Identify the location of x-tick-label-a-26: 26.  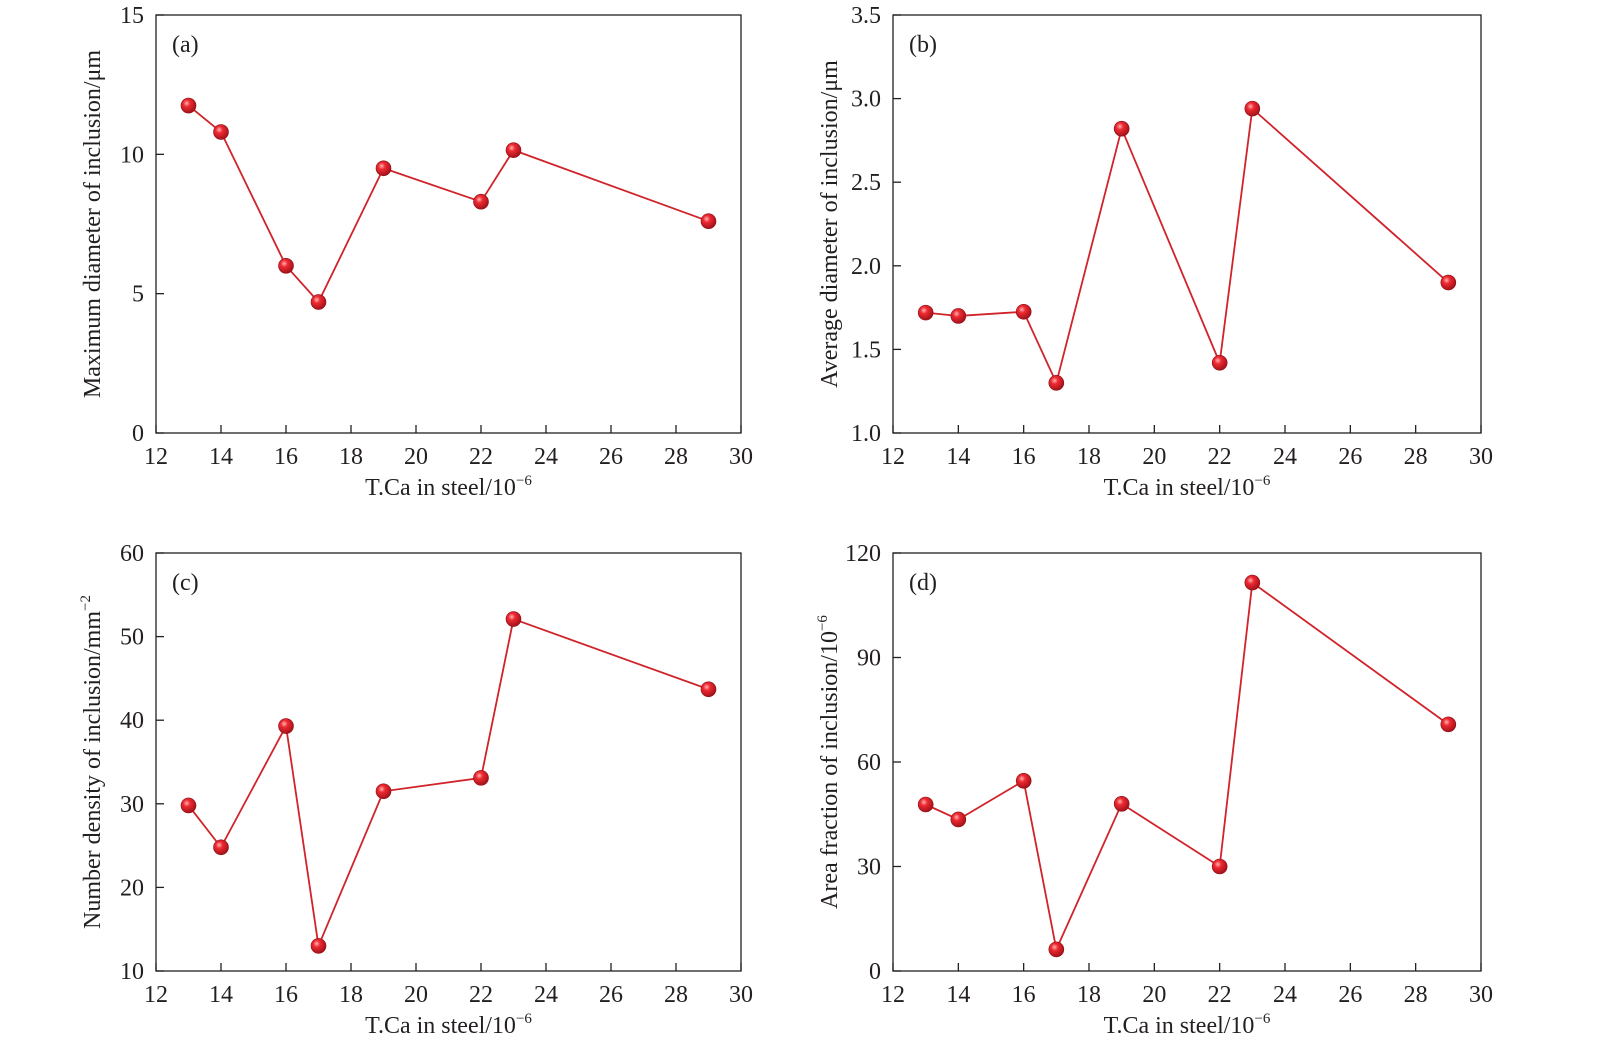
(611, 457).